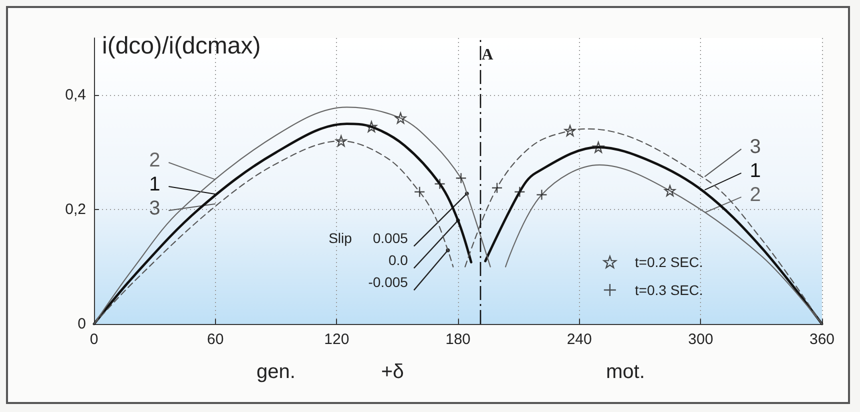 This screenshot has height=412, width=860. I want to click on x-tick-label: 60, so click(215, 339).